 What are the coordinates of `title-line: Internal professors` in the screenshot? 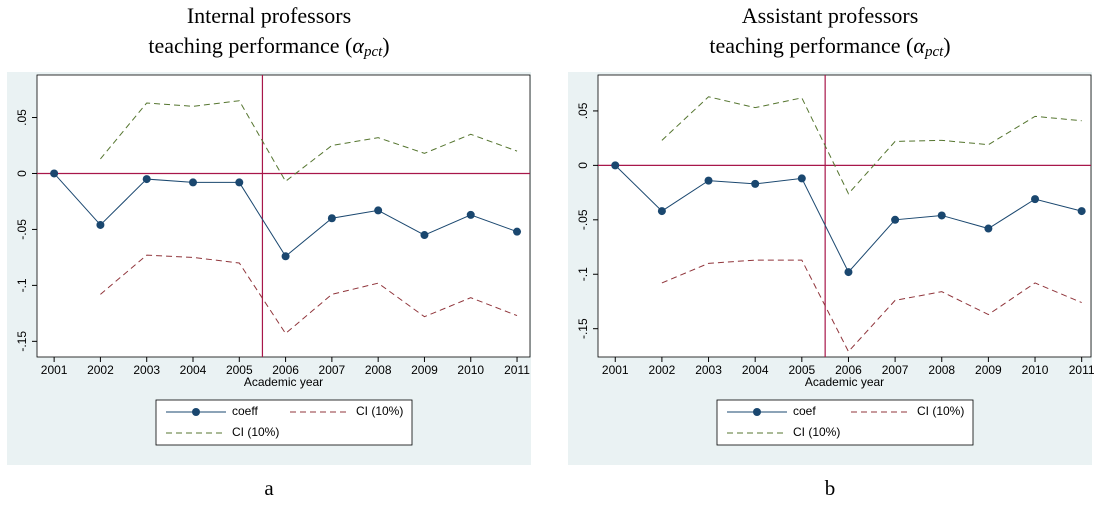 It's located at (269, 15).